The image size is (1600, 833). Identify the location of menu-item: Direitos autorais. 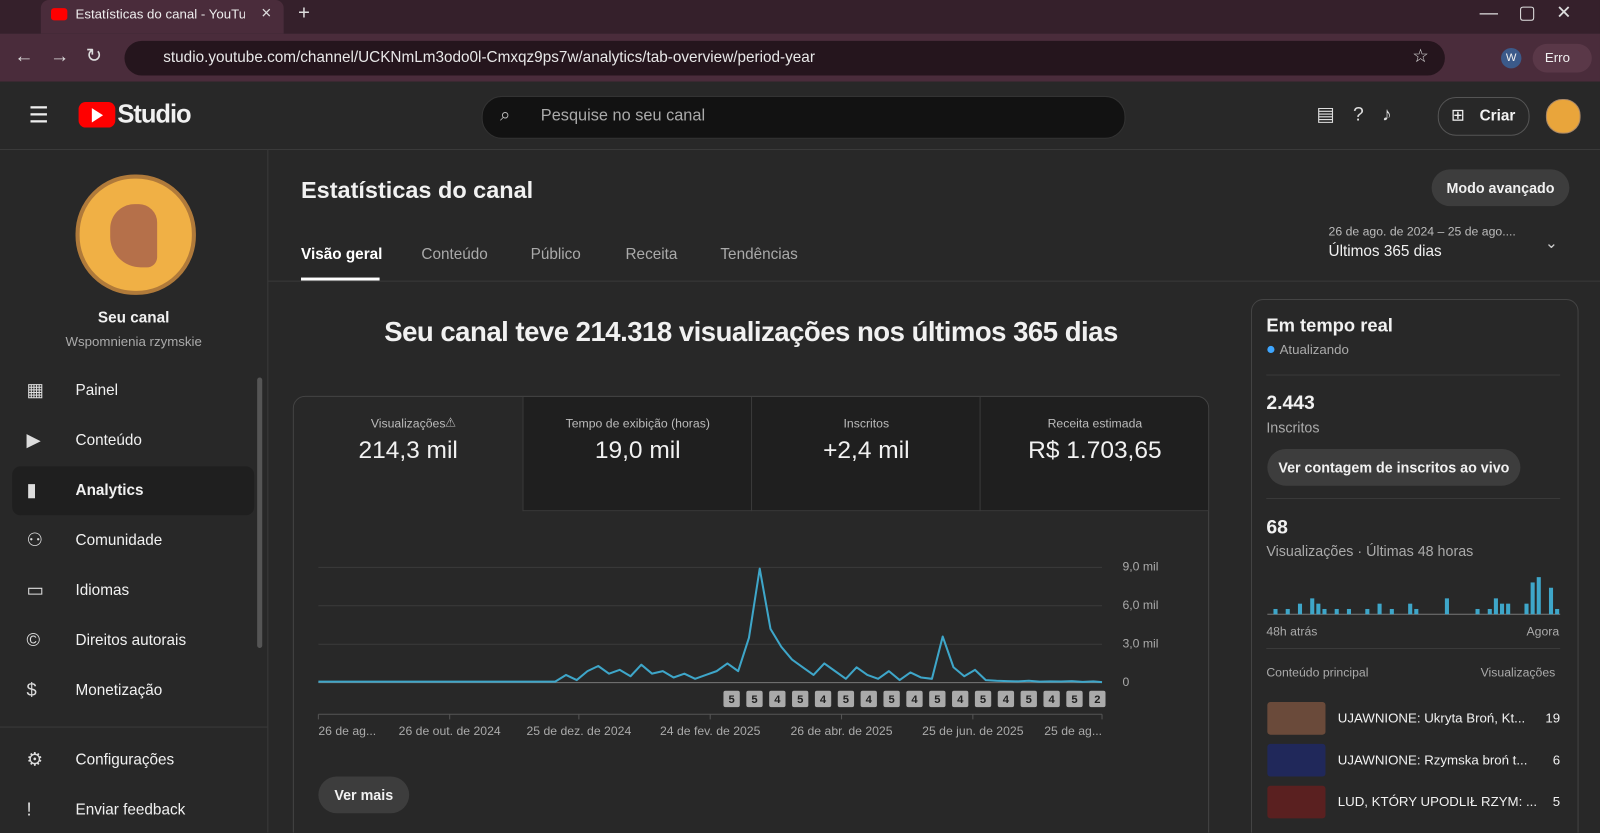
(131, 640).